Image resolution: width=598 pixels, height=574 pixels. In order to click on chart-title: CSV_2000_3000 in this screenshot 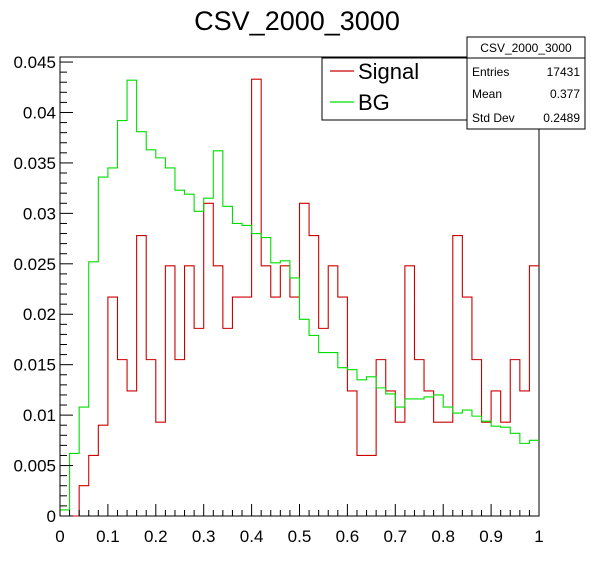, I will do `click(297, 21)`.